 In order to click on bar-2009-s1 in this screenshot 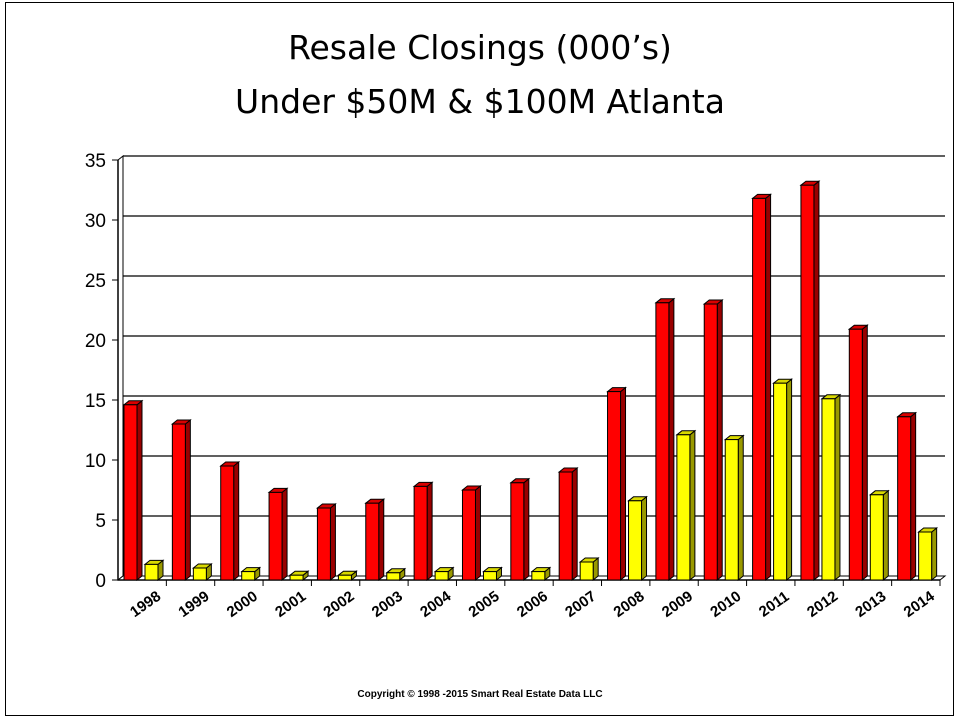, I will do `click(665, 439)`.